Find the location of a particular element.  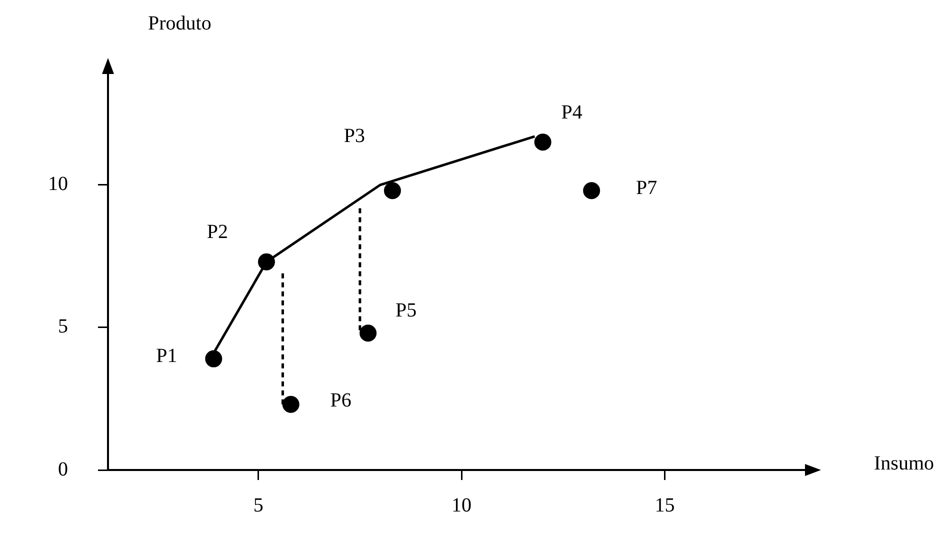

annotation: P1 is located at coordinates (167, 356).